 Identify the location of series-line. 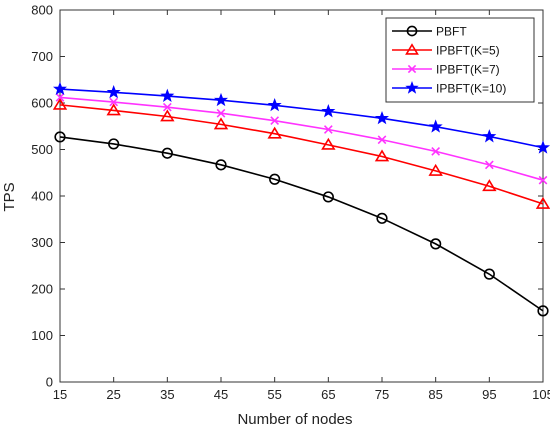
(301, 118).